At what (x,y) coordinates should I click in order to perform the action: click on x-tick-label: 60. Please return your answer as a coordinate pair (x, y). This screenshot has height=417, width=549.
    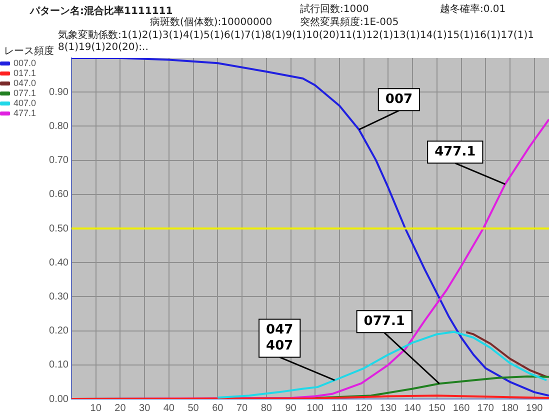
    Looking at the image, I should click on (218, 408).